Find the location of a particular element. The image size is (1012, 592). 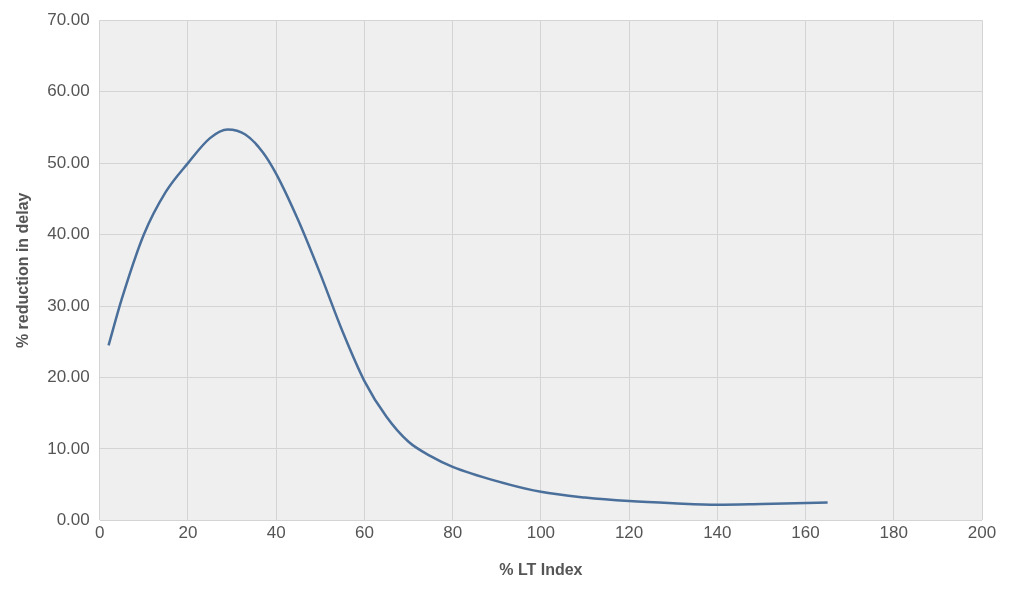

y-tick-label: 20.00 is located at coordinates (68, 377).